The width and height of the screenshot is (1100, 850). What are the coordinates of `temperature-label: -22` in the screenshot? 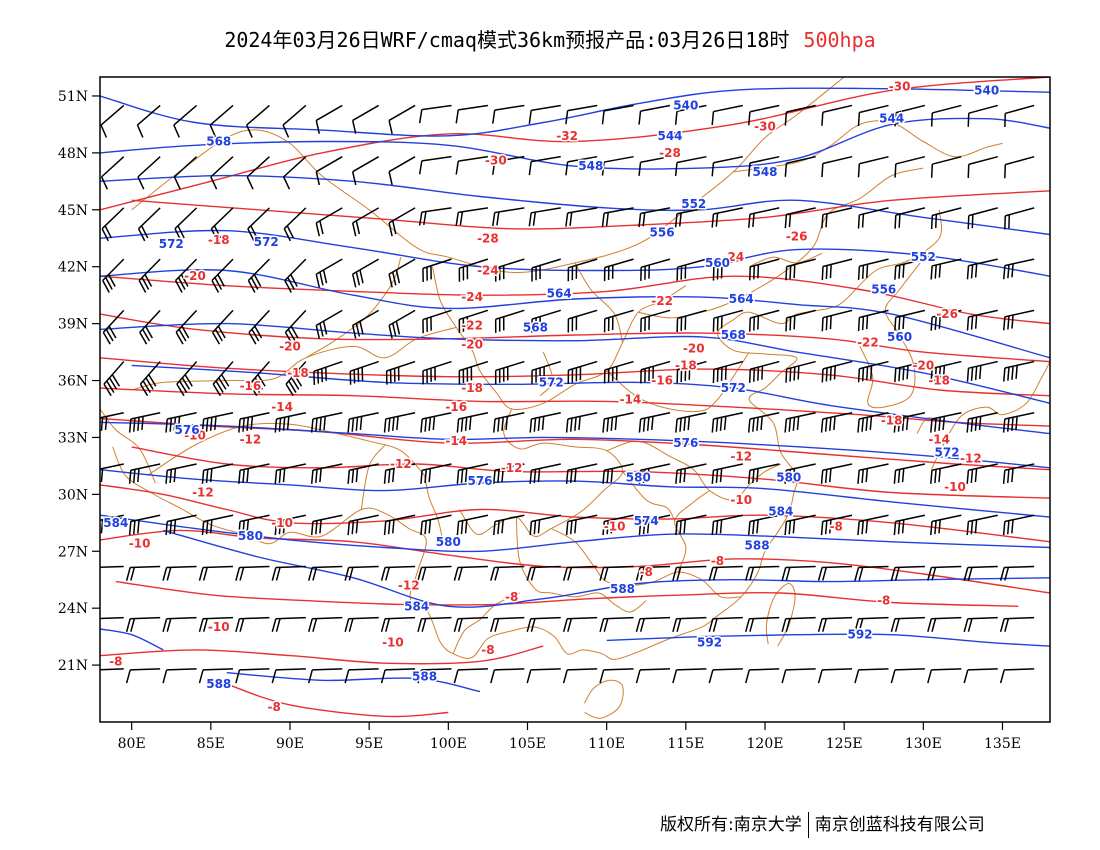 It's located at (472, 326).